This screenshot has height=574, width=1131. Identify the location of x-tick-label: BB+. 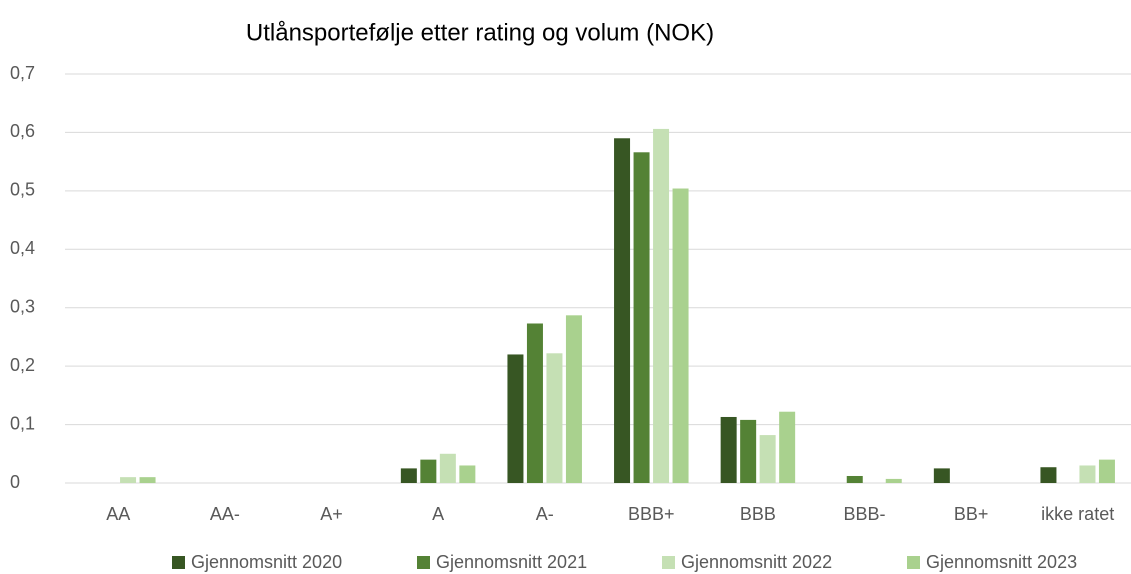
(971, 514).